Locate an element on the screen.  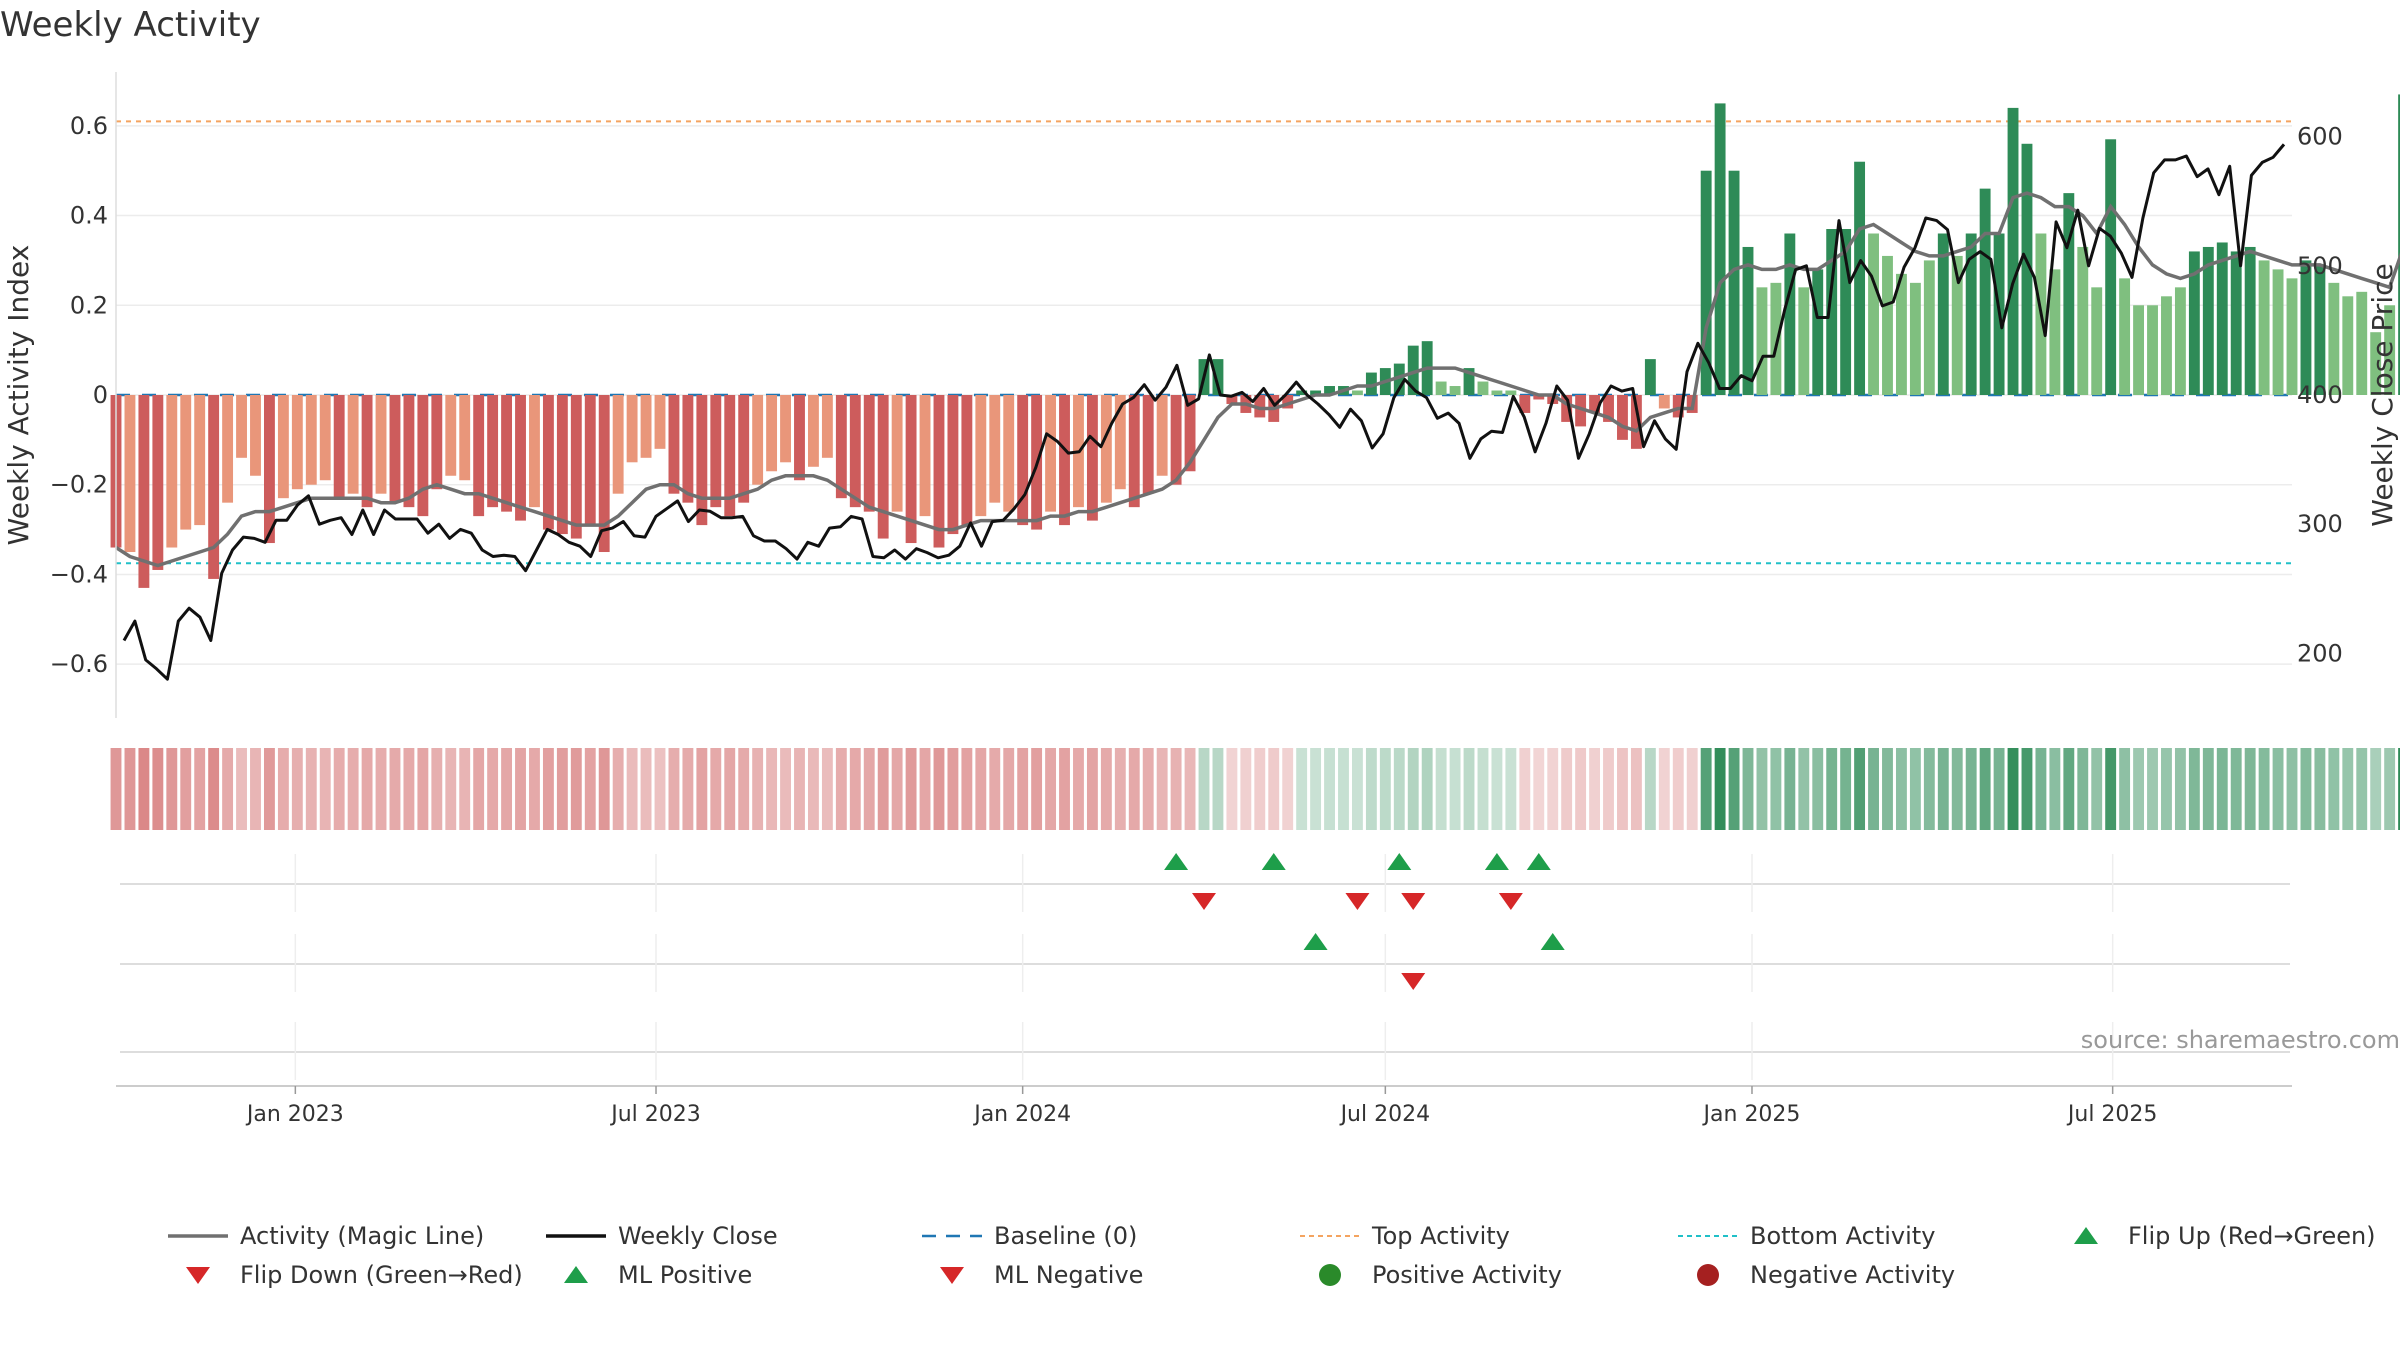
legend-marker-circle is located at coordinates (1330, 1275).